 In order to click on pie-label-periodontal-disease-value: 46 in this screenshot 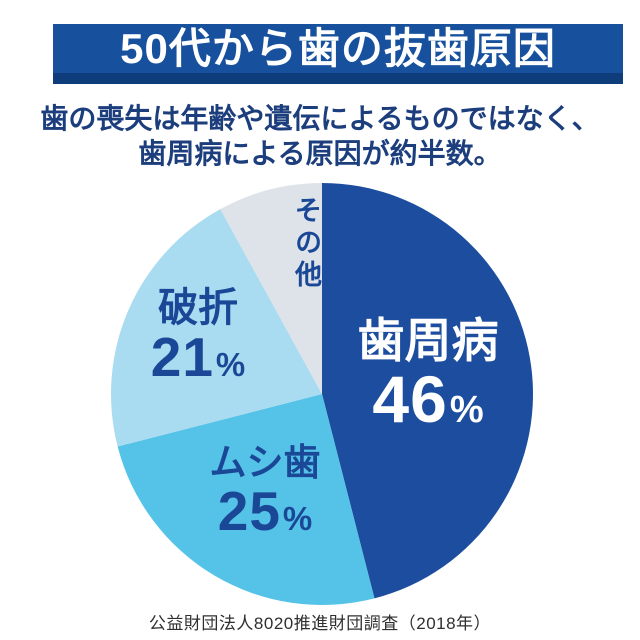, I will do `click(410, 399)`.